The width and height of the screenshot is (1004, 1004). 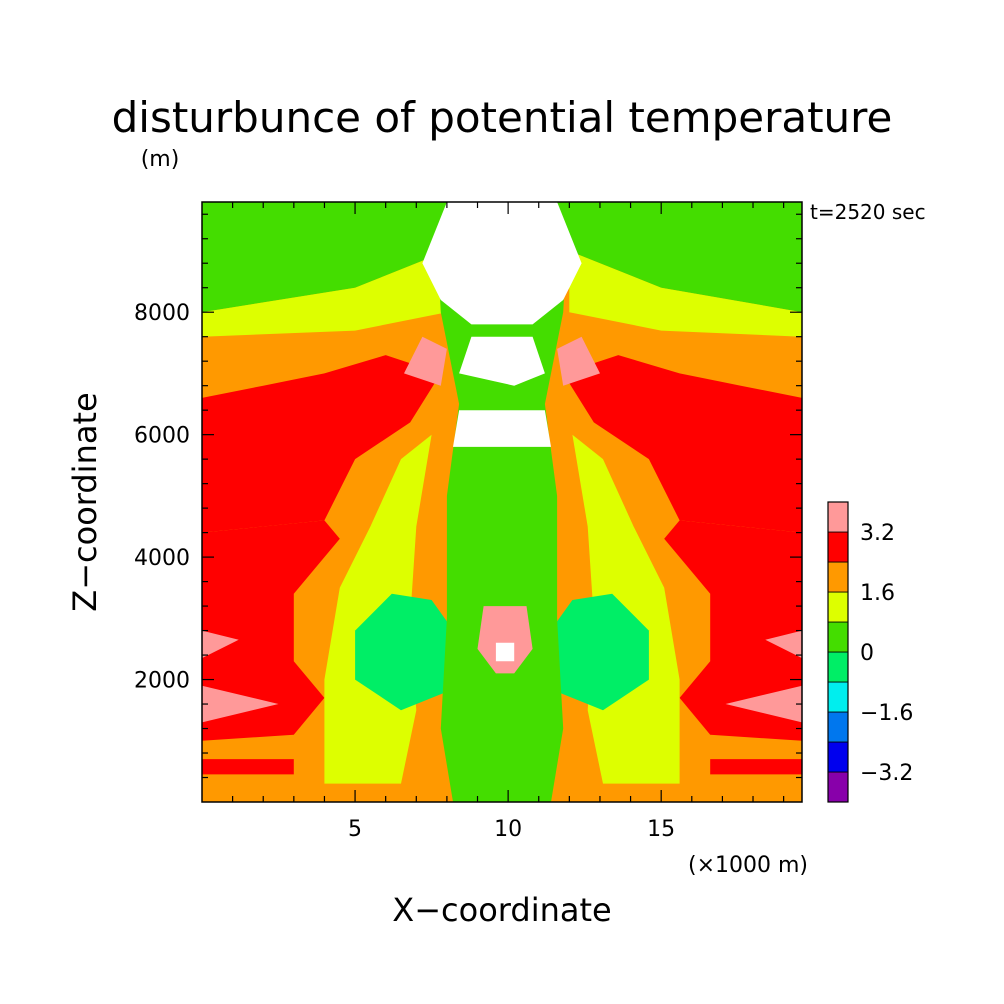 I want to click on y-tick-label: 8000, so click(x=162, y=313).